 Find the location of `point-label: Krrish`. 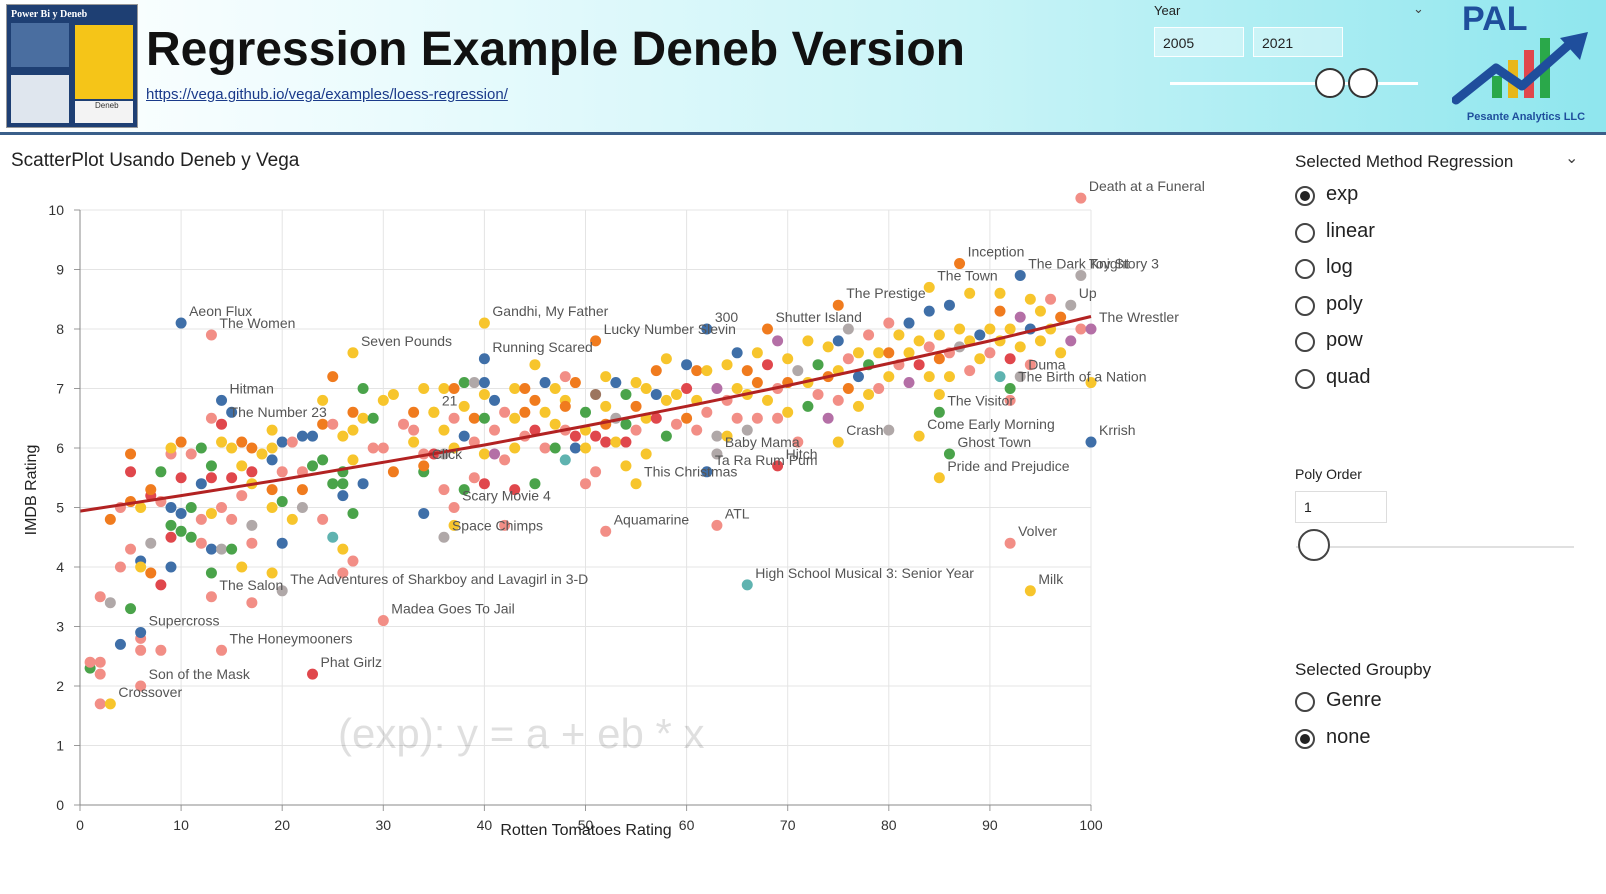

point-label: Krrish is located at coordinates (1117, 430).